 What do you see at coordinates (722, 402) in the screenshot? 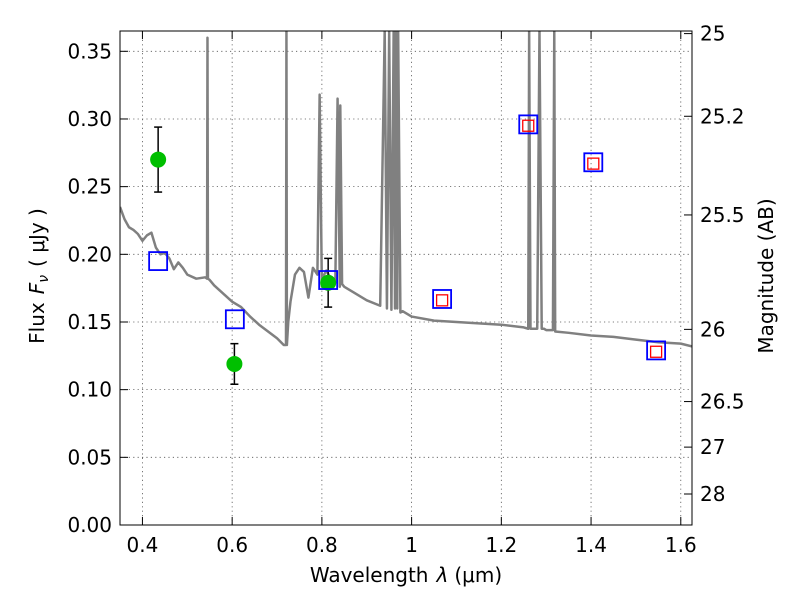
I see `y2-tick-label: 26.5` at bounding box center [722, 402].